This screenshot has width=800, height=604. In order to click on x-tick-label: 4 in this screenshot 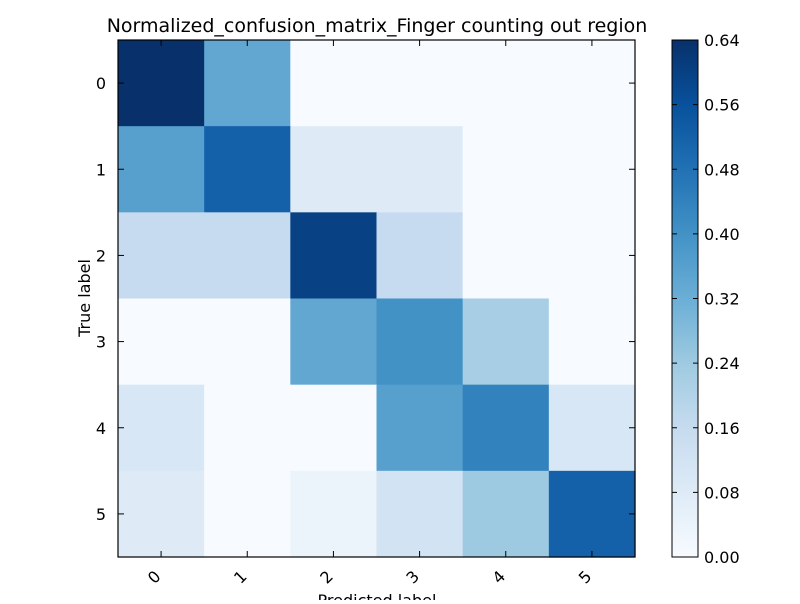, I will do `click(499, 577)`.